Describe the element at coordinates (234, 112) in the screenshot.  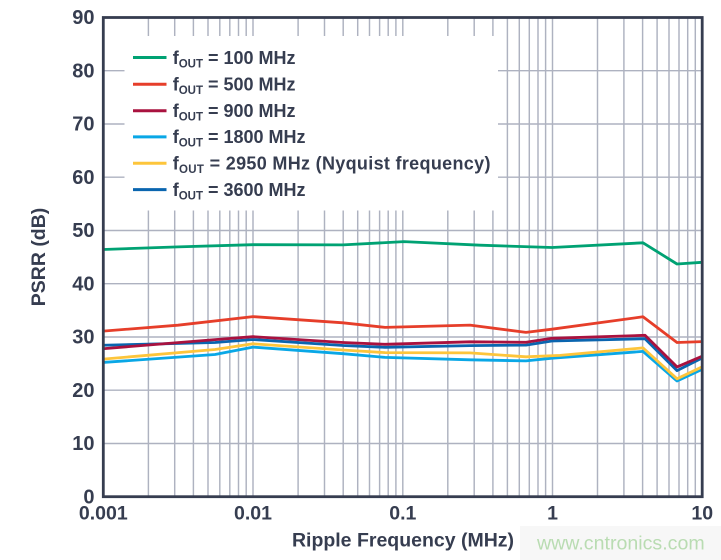
I see `svg-text: fOUT = 900 MHz` at that location.